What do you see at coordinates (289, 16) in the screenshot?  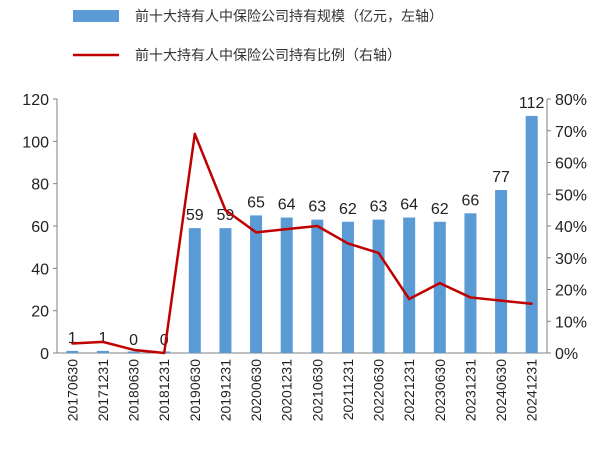 I see `legend-bar-label: 前十大持有人中保险公司持有规模（亿元，左轴）` at bounding box center [289, 16].